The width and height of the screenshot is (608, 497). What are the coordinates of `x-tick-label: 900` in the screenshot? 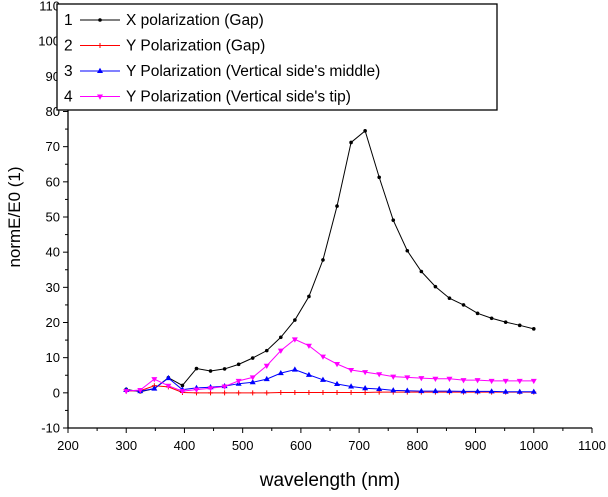 It's located at (476, 445).